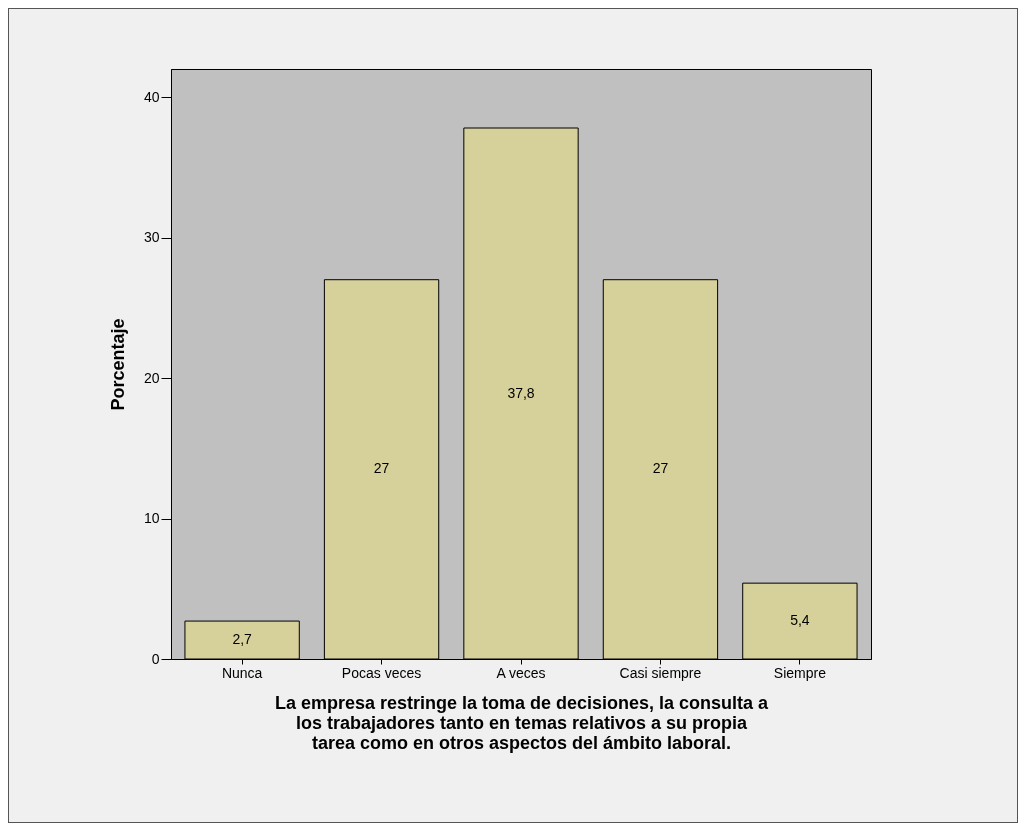 Image resolution: width=1030 pixels, height=831 pixels. What do you see at coordinates (381, 672) in the screenshot?
I see `x-tick-label: Pocas veces` at bounding box center [381, 672].